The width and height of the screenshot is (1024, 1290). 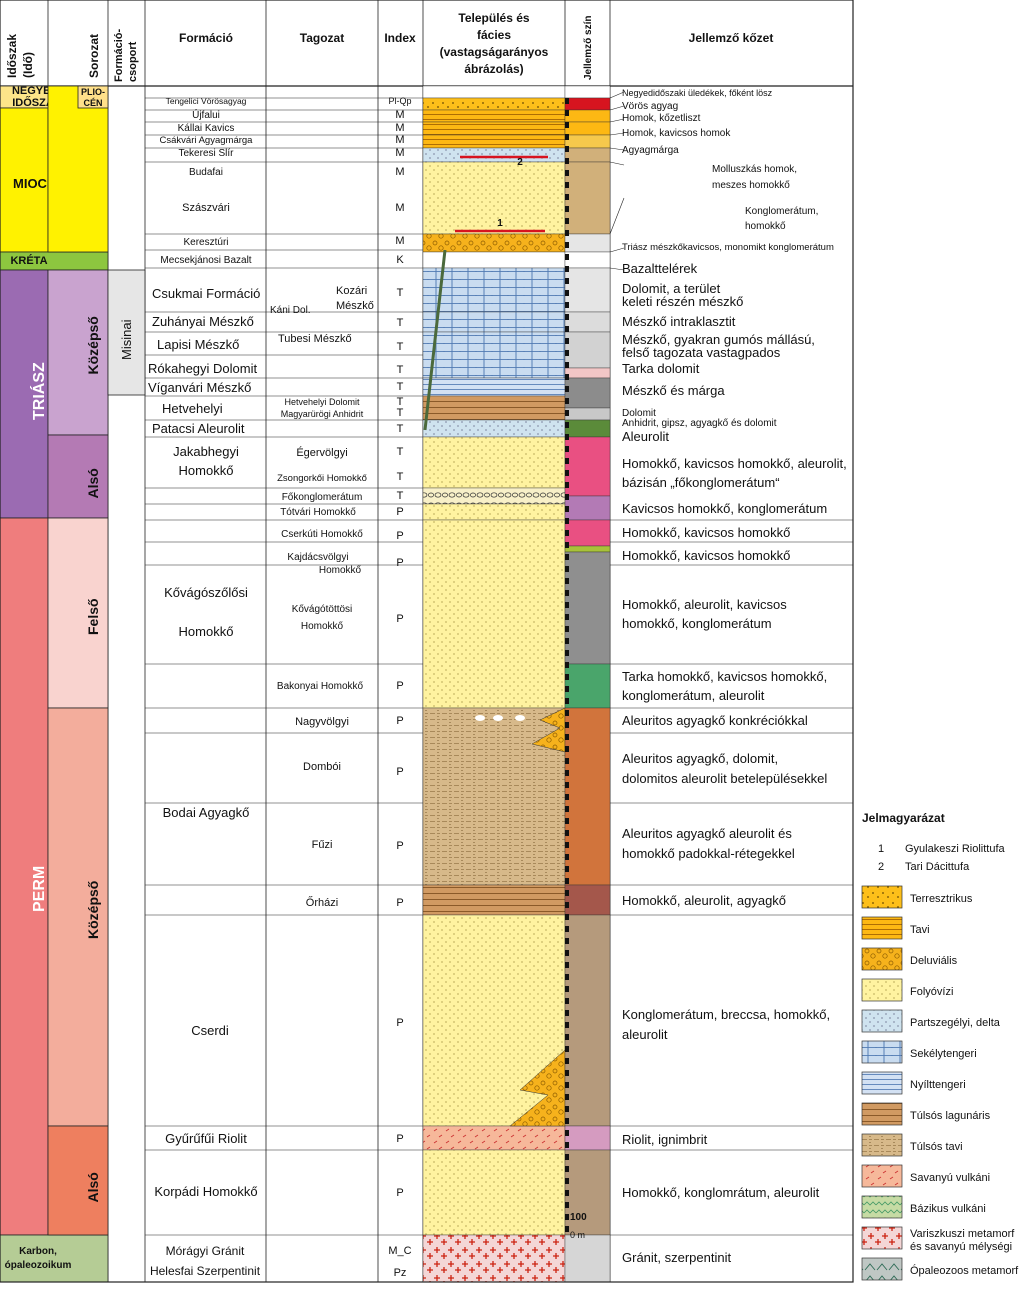 What do you see at coordinates (697, 623) in the screenshot?
I see `rock-r22b: homokkő, konglomerátum` at bounding box center [697, 623].